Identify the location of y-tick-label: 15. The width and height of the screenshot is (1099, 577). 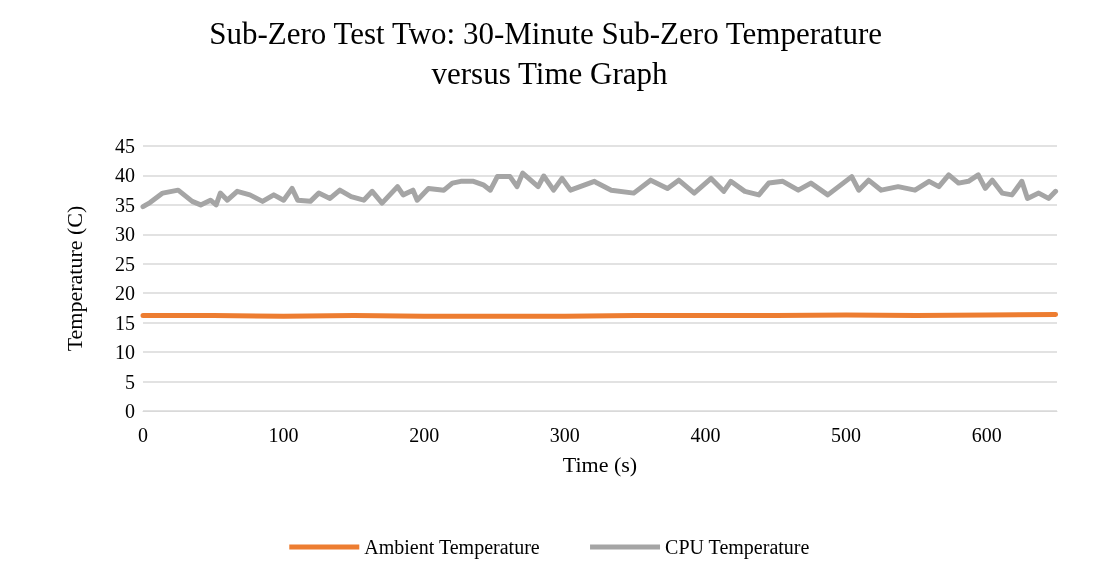
(125, 322).